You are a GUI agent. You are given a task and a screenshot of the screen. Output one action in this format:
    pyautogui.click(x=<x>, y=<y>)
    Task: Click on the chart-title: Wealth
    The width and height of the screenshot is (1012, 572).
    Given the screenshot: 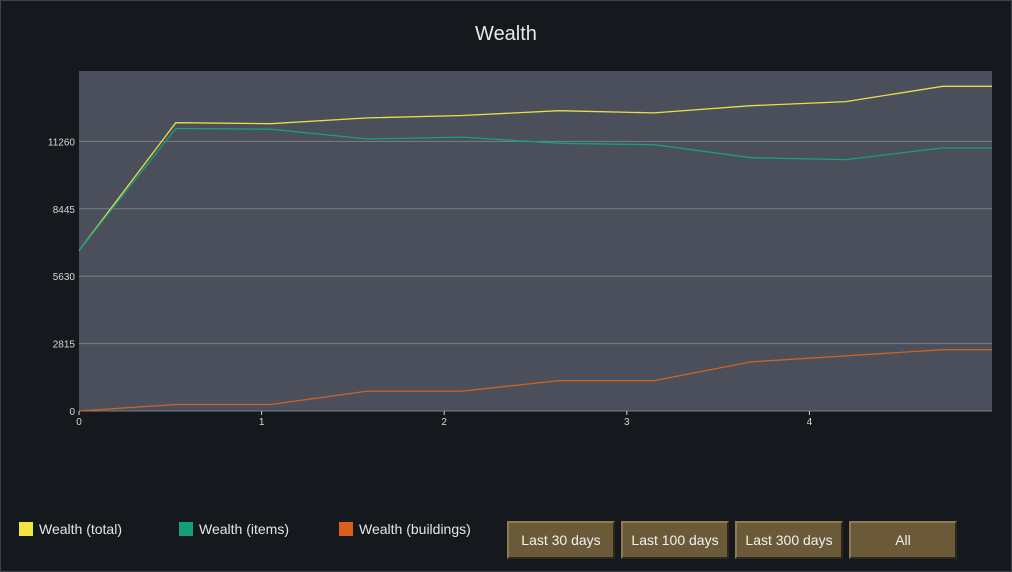 What is the action you would take?
    pyautogui.click(x=506, y=34)
    